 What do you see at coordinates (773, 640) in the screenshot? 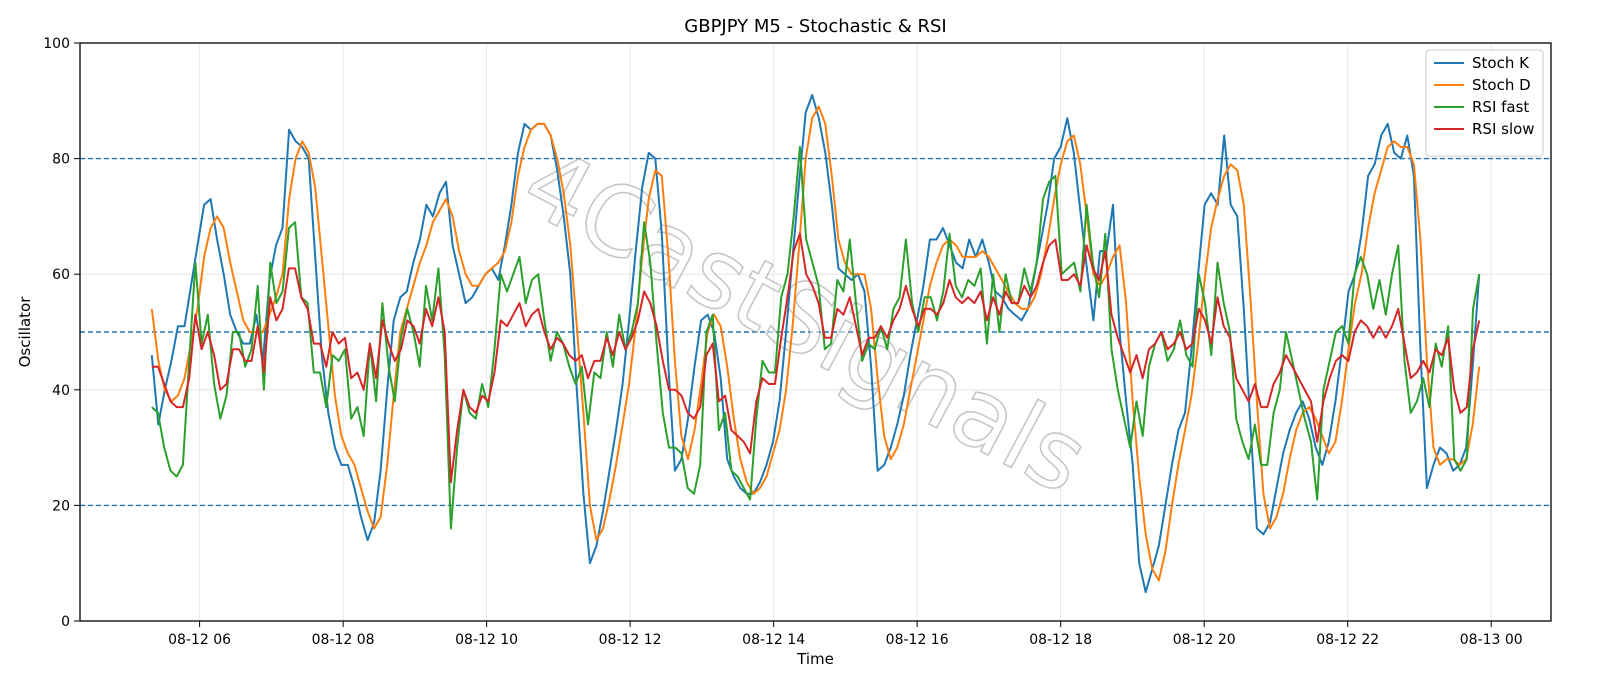
I see `x-tick-label: 08-12 14` at bounding box center [773, 640].